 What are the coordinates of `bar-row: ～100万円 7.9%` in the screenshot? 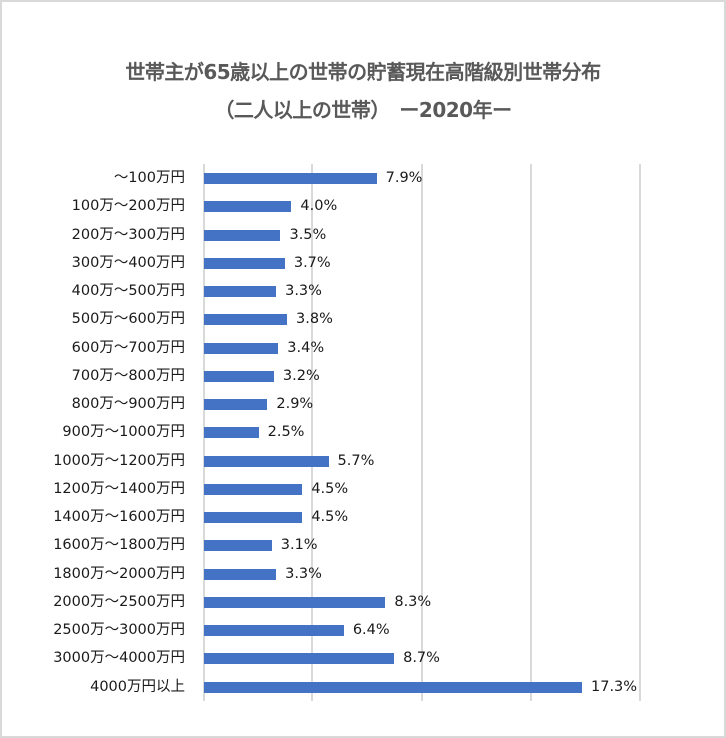 It's located at (418, 178).